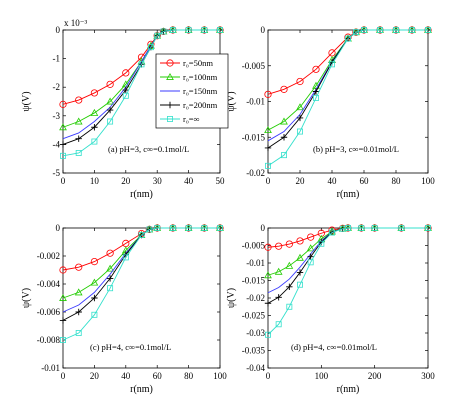 The image size is (474, 412). I want to click on y-tick-label: -0.004, so click(49, 284).